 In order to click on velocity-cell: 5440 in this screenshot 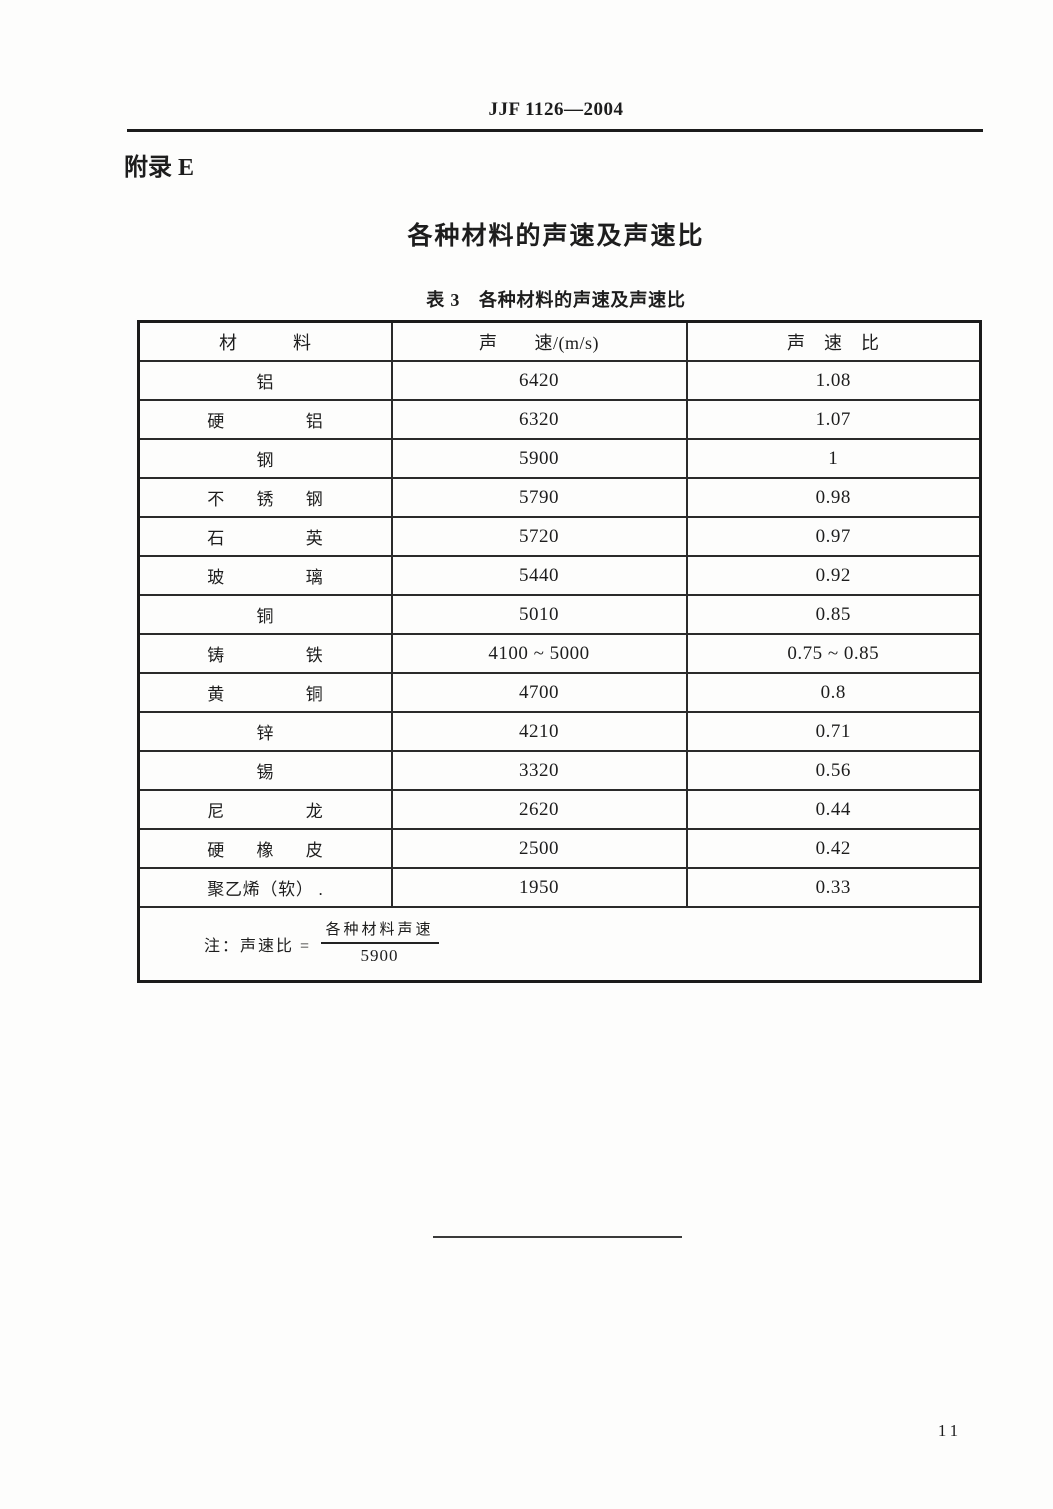, I will do `click(539, 575)`.